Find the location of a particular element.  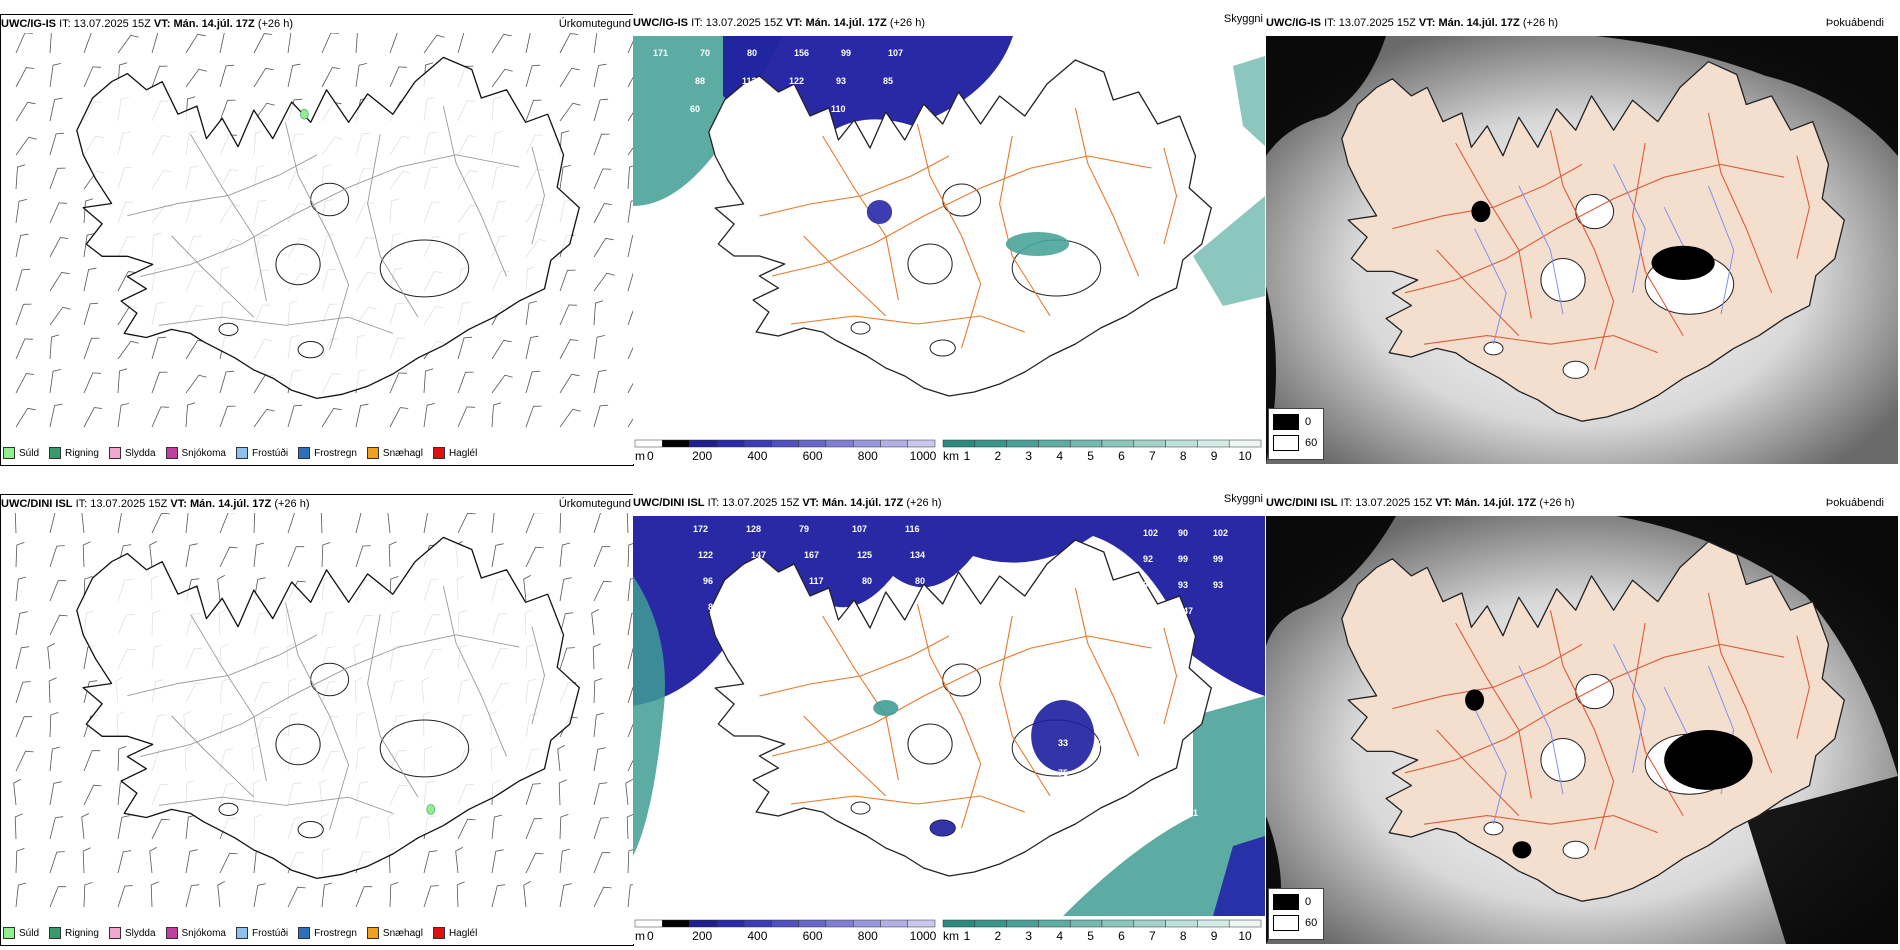

visibility-tick: 8 is located at coordinates (1183, 456).